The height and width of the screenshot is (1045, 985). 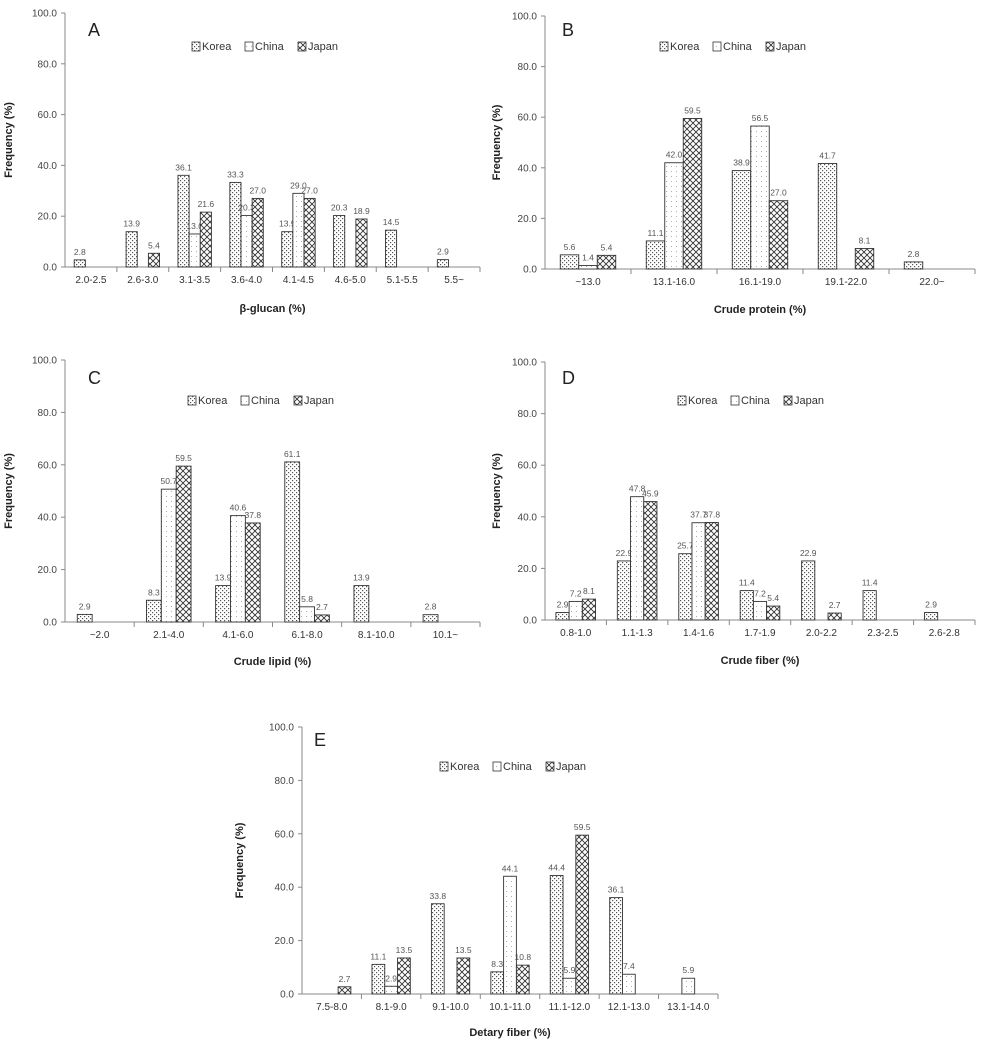 What do you see at coordinates (351, 280) in the screenshot?
I see `x-tick-label: 4.6-5.0` at bounding box center [351, 280].